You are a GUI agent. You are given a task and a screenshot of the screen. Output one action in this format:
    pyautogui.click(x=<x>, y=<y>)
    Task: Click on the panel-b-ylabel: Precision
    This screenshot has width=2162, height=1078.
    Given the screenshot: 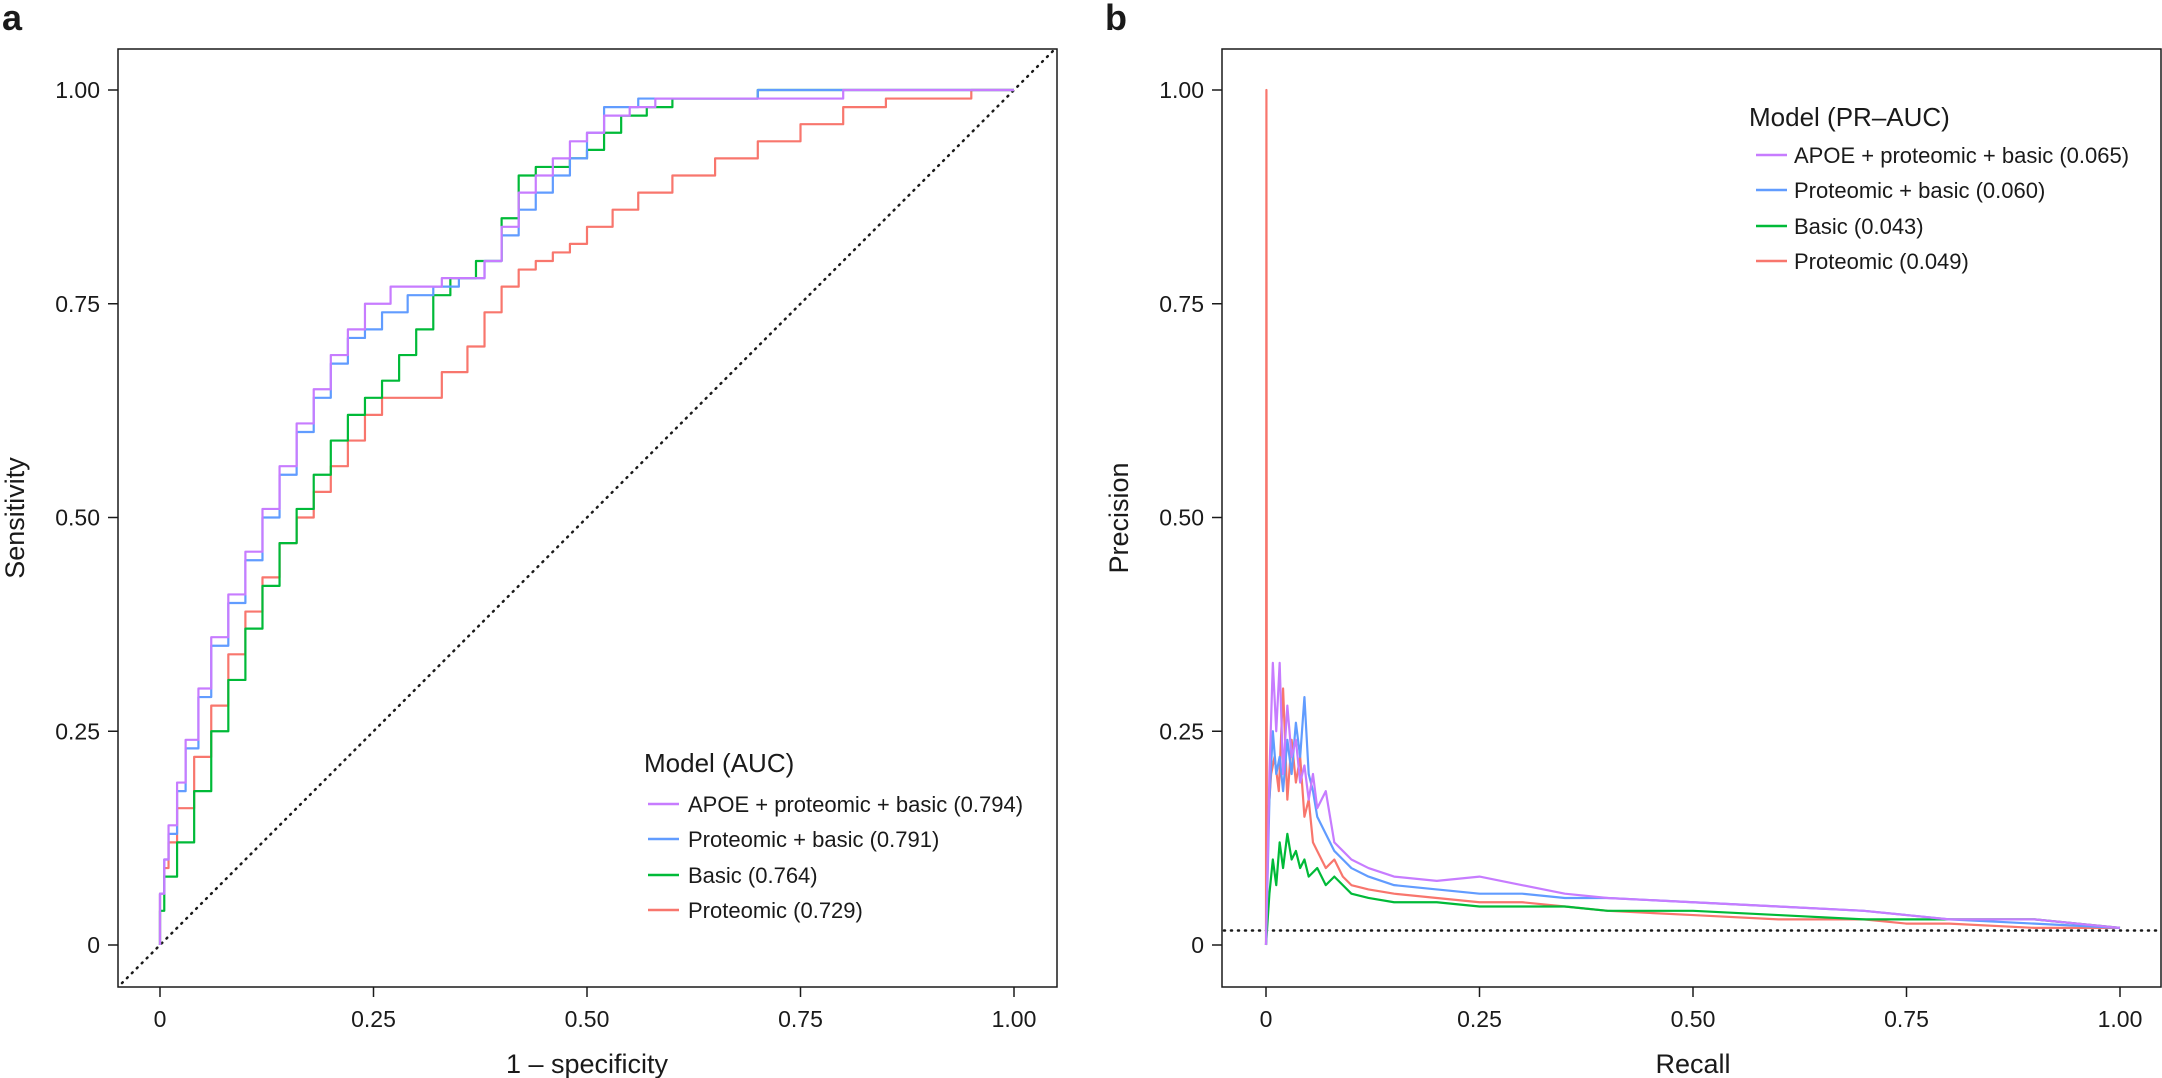 What is the action you would take?
    pyautogui.click(x=1119, y=517)
    